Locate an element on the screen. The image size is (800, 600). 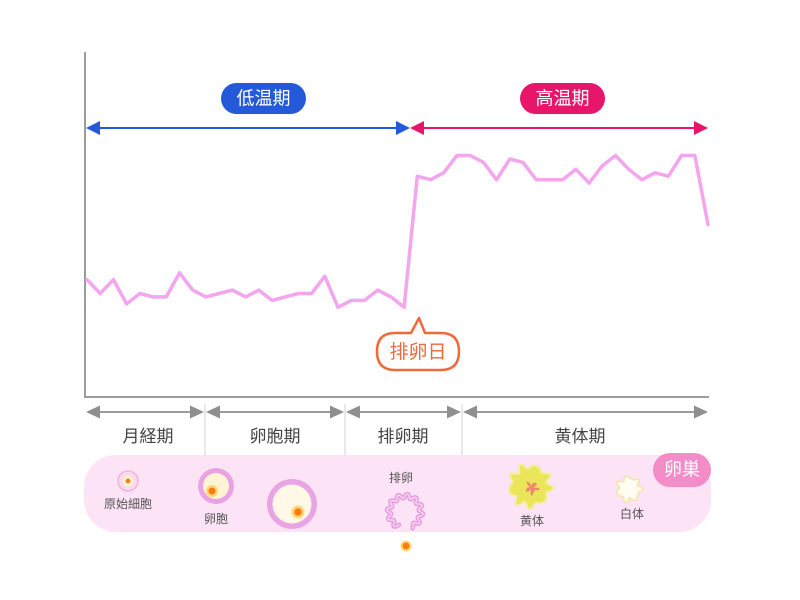
phase-label-follicular: 卵胞期 is located at coordinates (275, 437).